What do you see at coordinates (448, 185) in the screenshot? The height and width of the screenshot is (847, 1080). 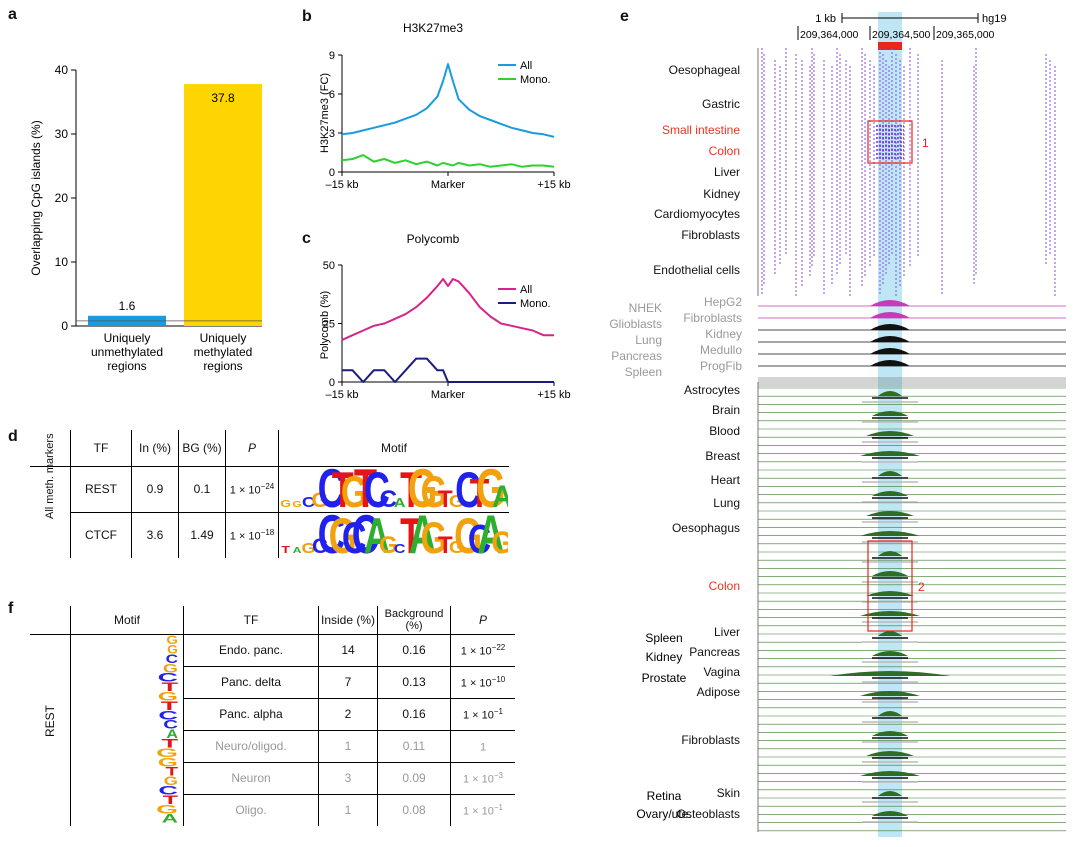 I see `x-tick-label: Marker` at bounding box center [448, 185].